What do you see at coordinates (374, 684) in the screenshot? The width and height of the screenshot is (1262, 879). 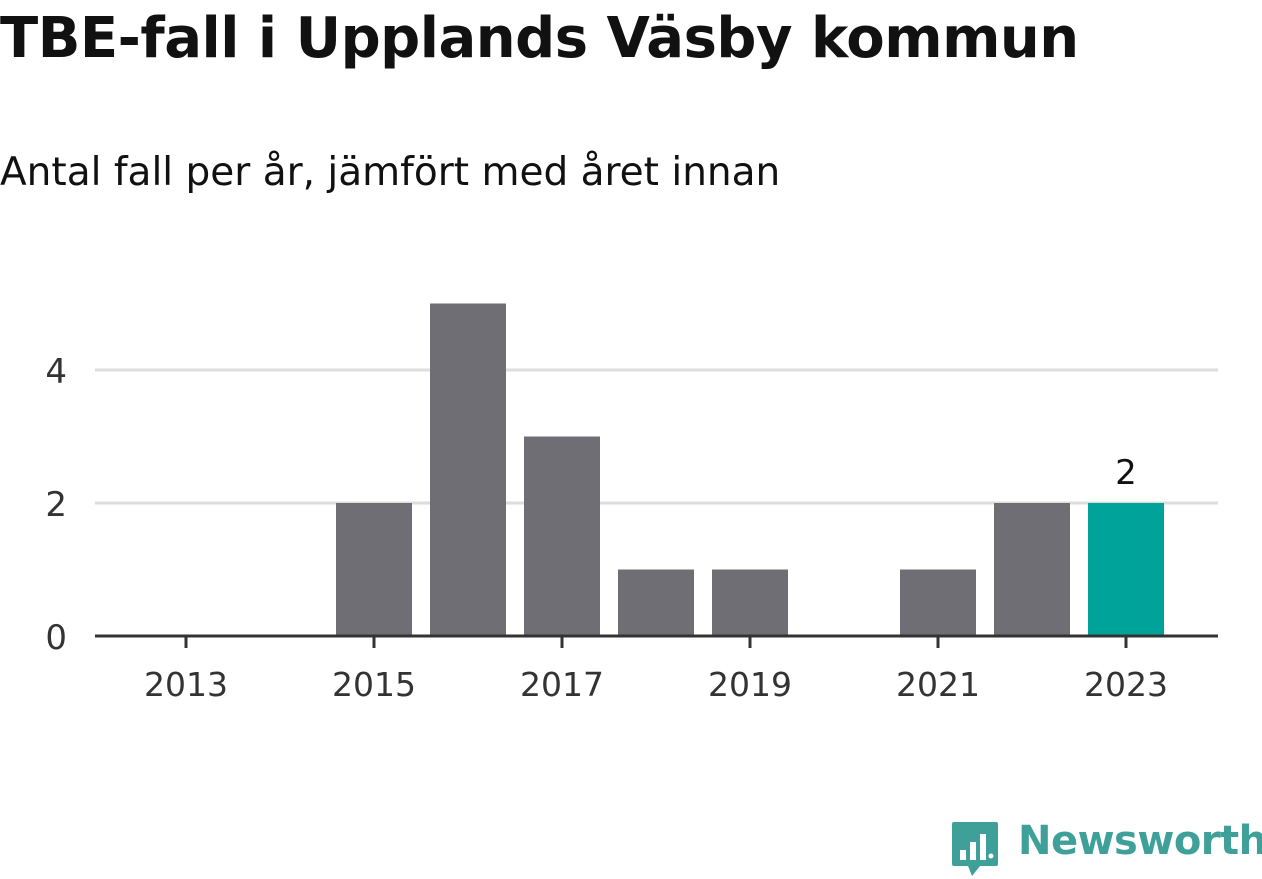 I see `x-tick-label: 2015` at bounding box center [374, 684].